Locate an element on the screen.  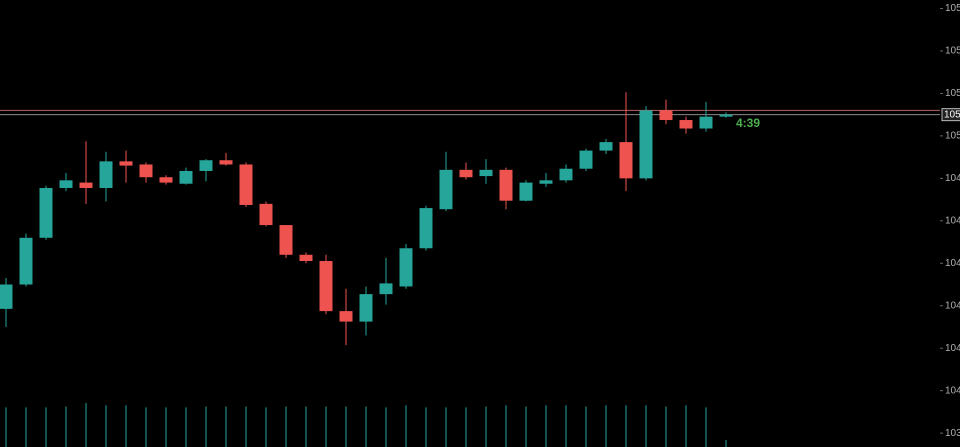
price-tag-label: 105 is located at coordinates (952, 114).